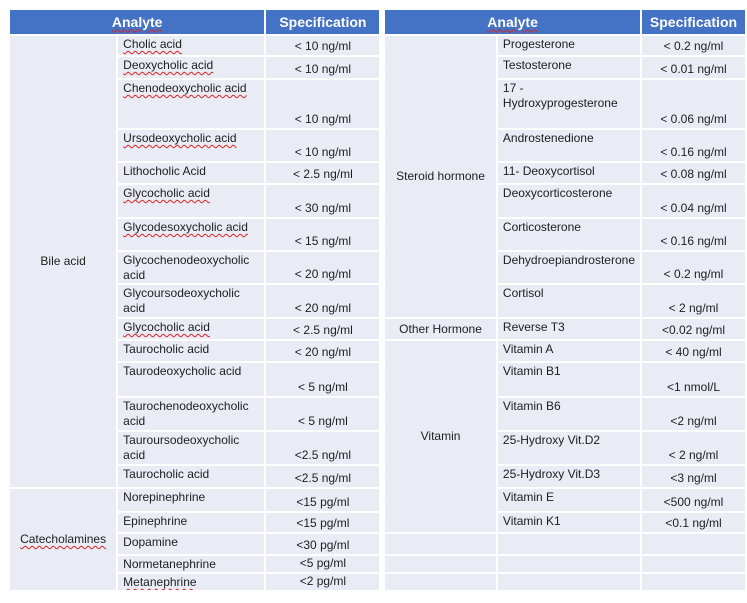  Describe the element at coordinates (137, 21) in the screenshot. I see `header-analyte-label: Analyte` at that location.